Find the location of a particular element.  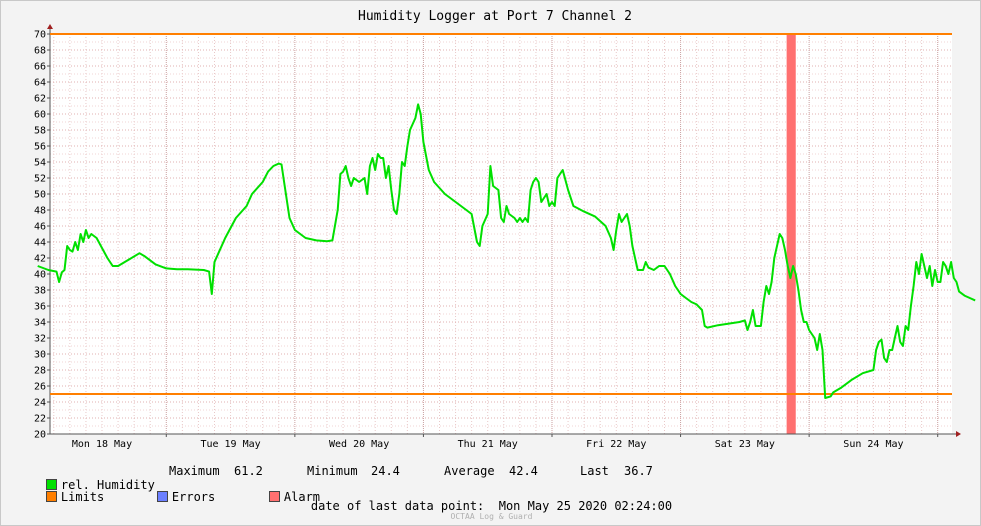

y-tick-label: 50 is located at coordinates (40, 195).